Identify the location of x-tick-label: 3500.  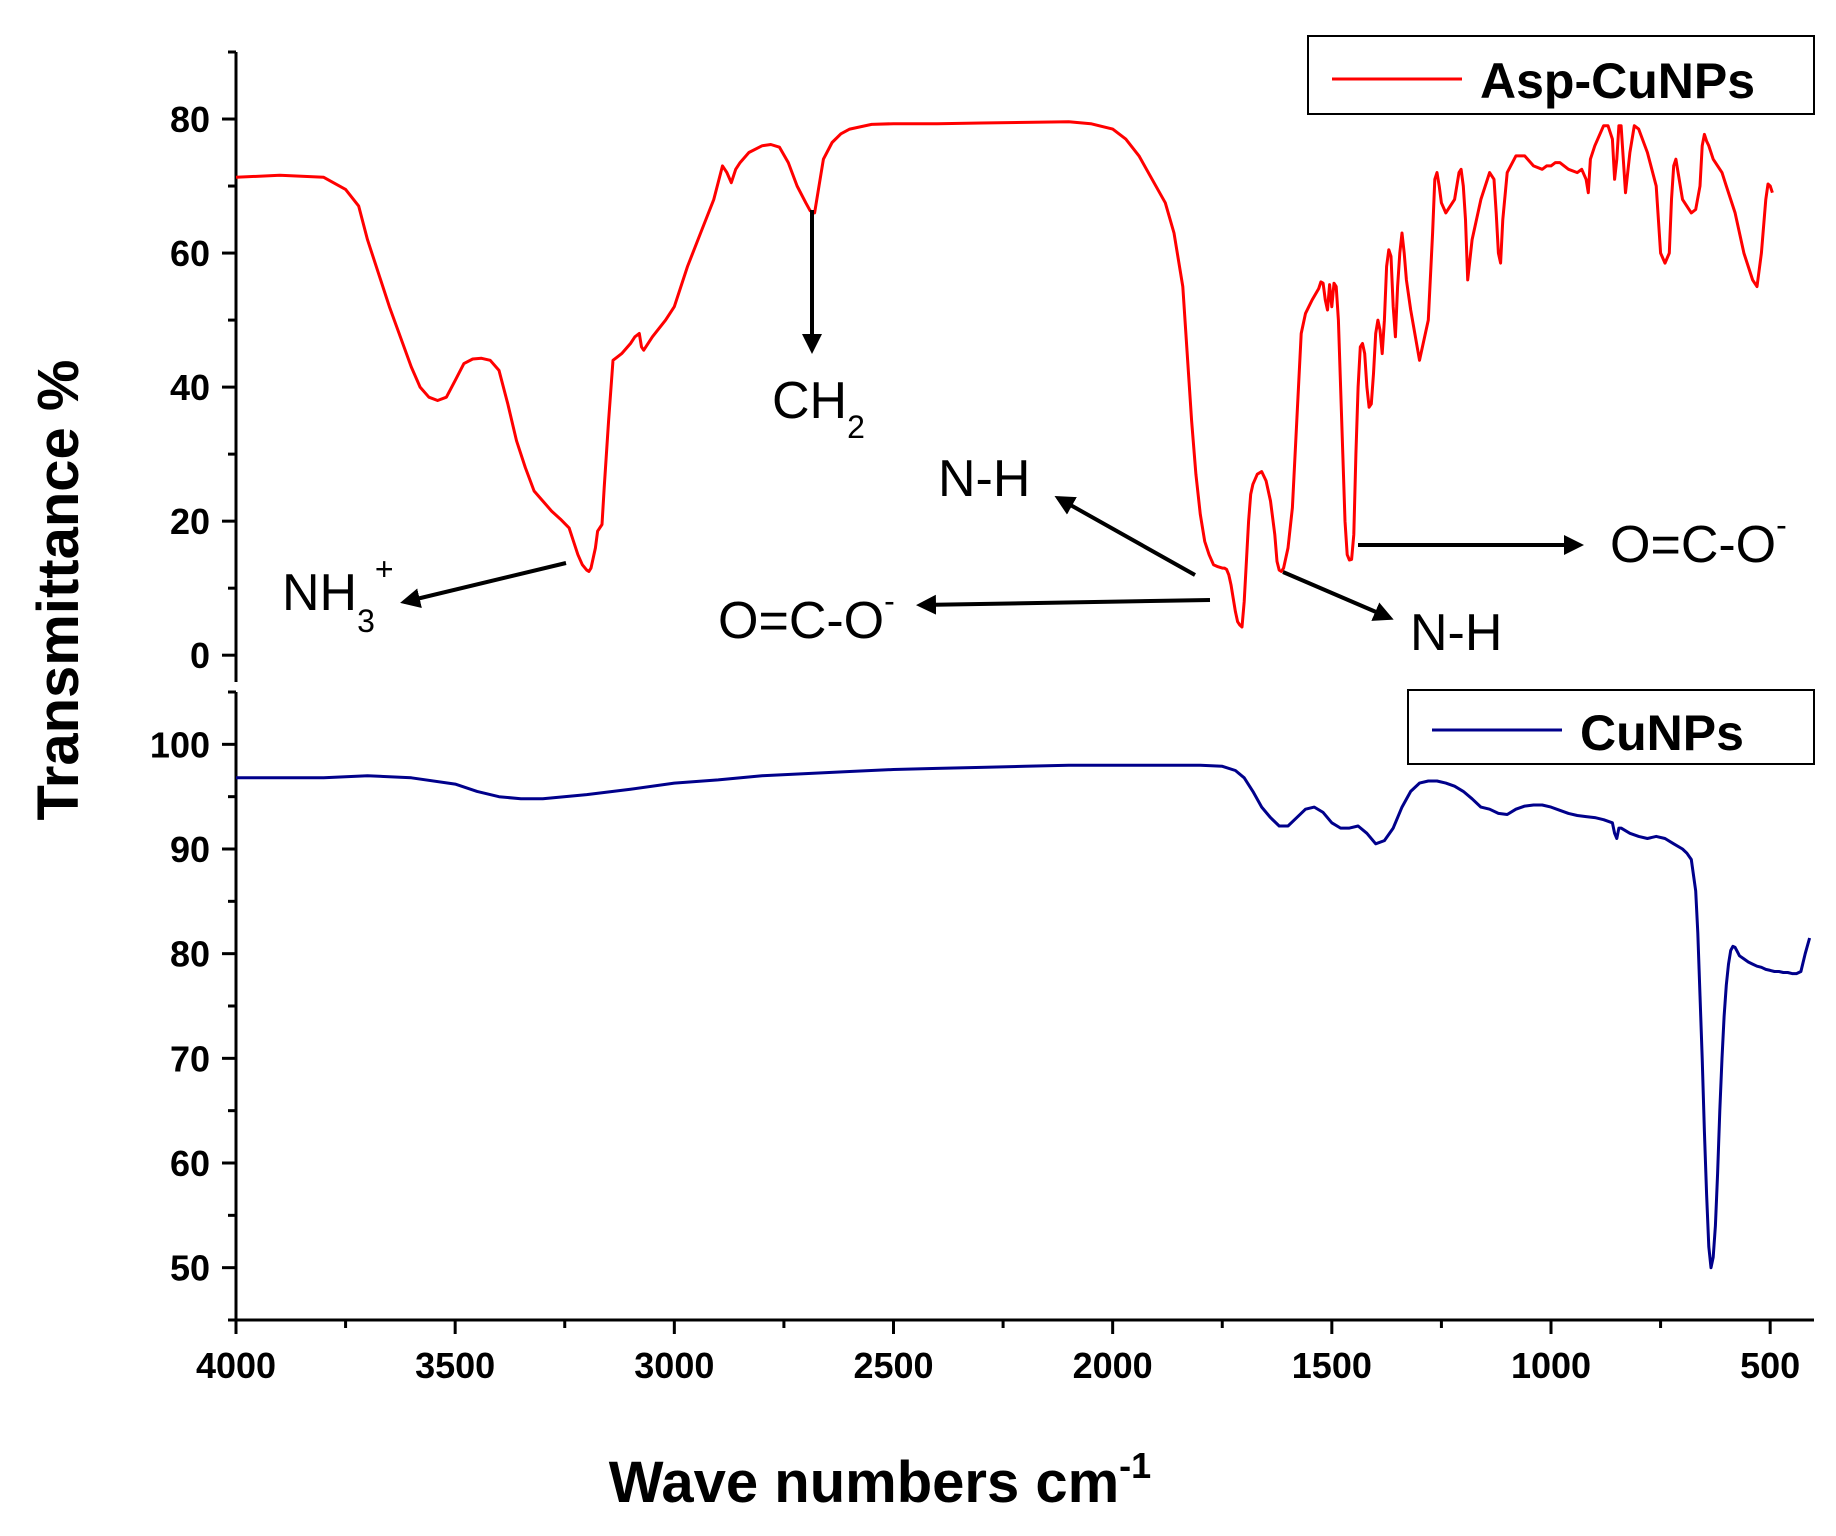
(455, 1365).